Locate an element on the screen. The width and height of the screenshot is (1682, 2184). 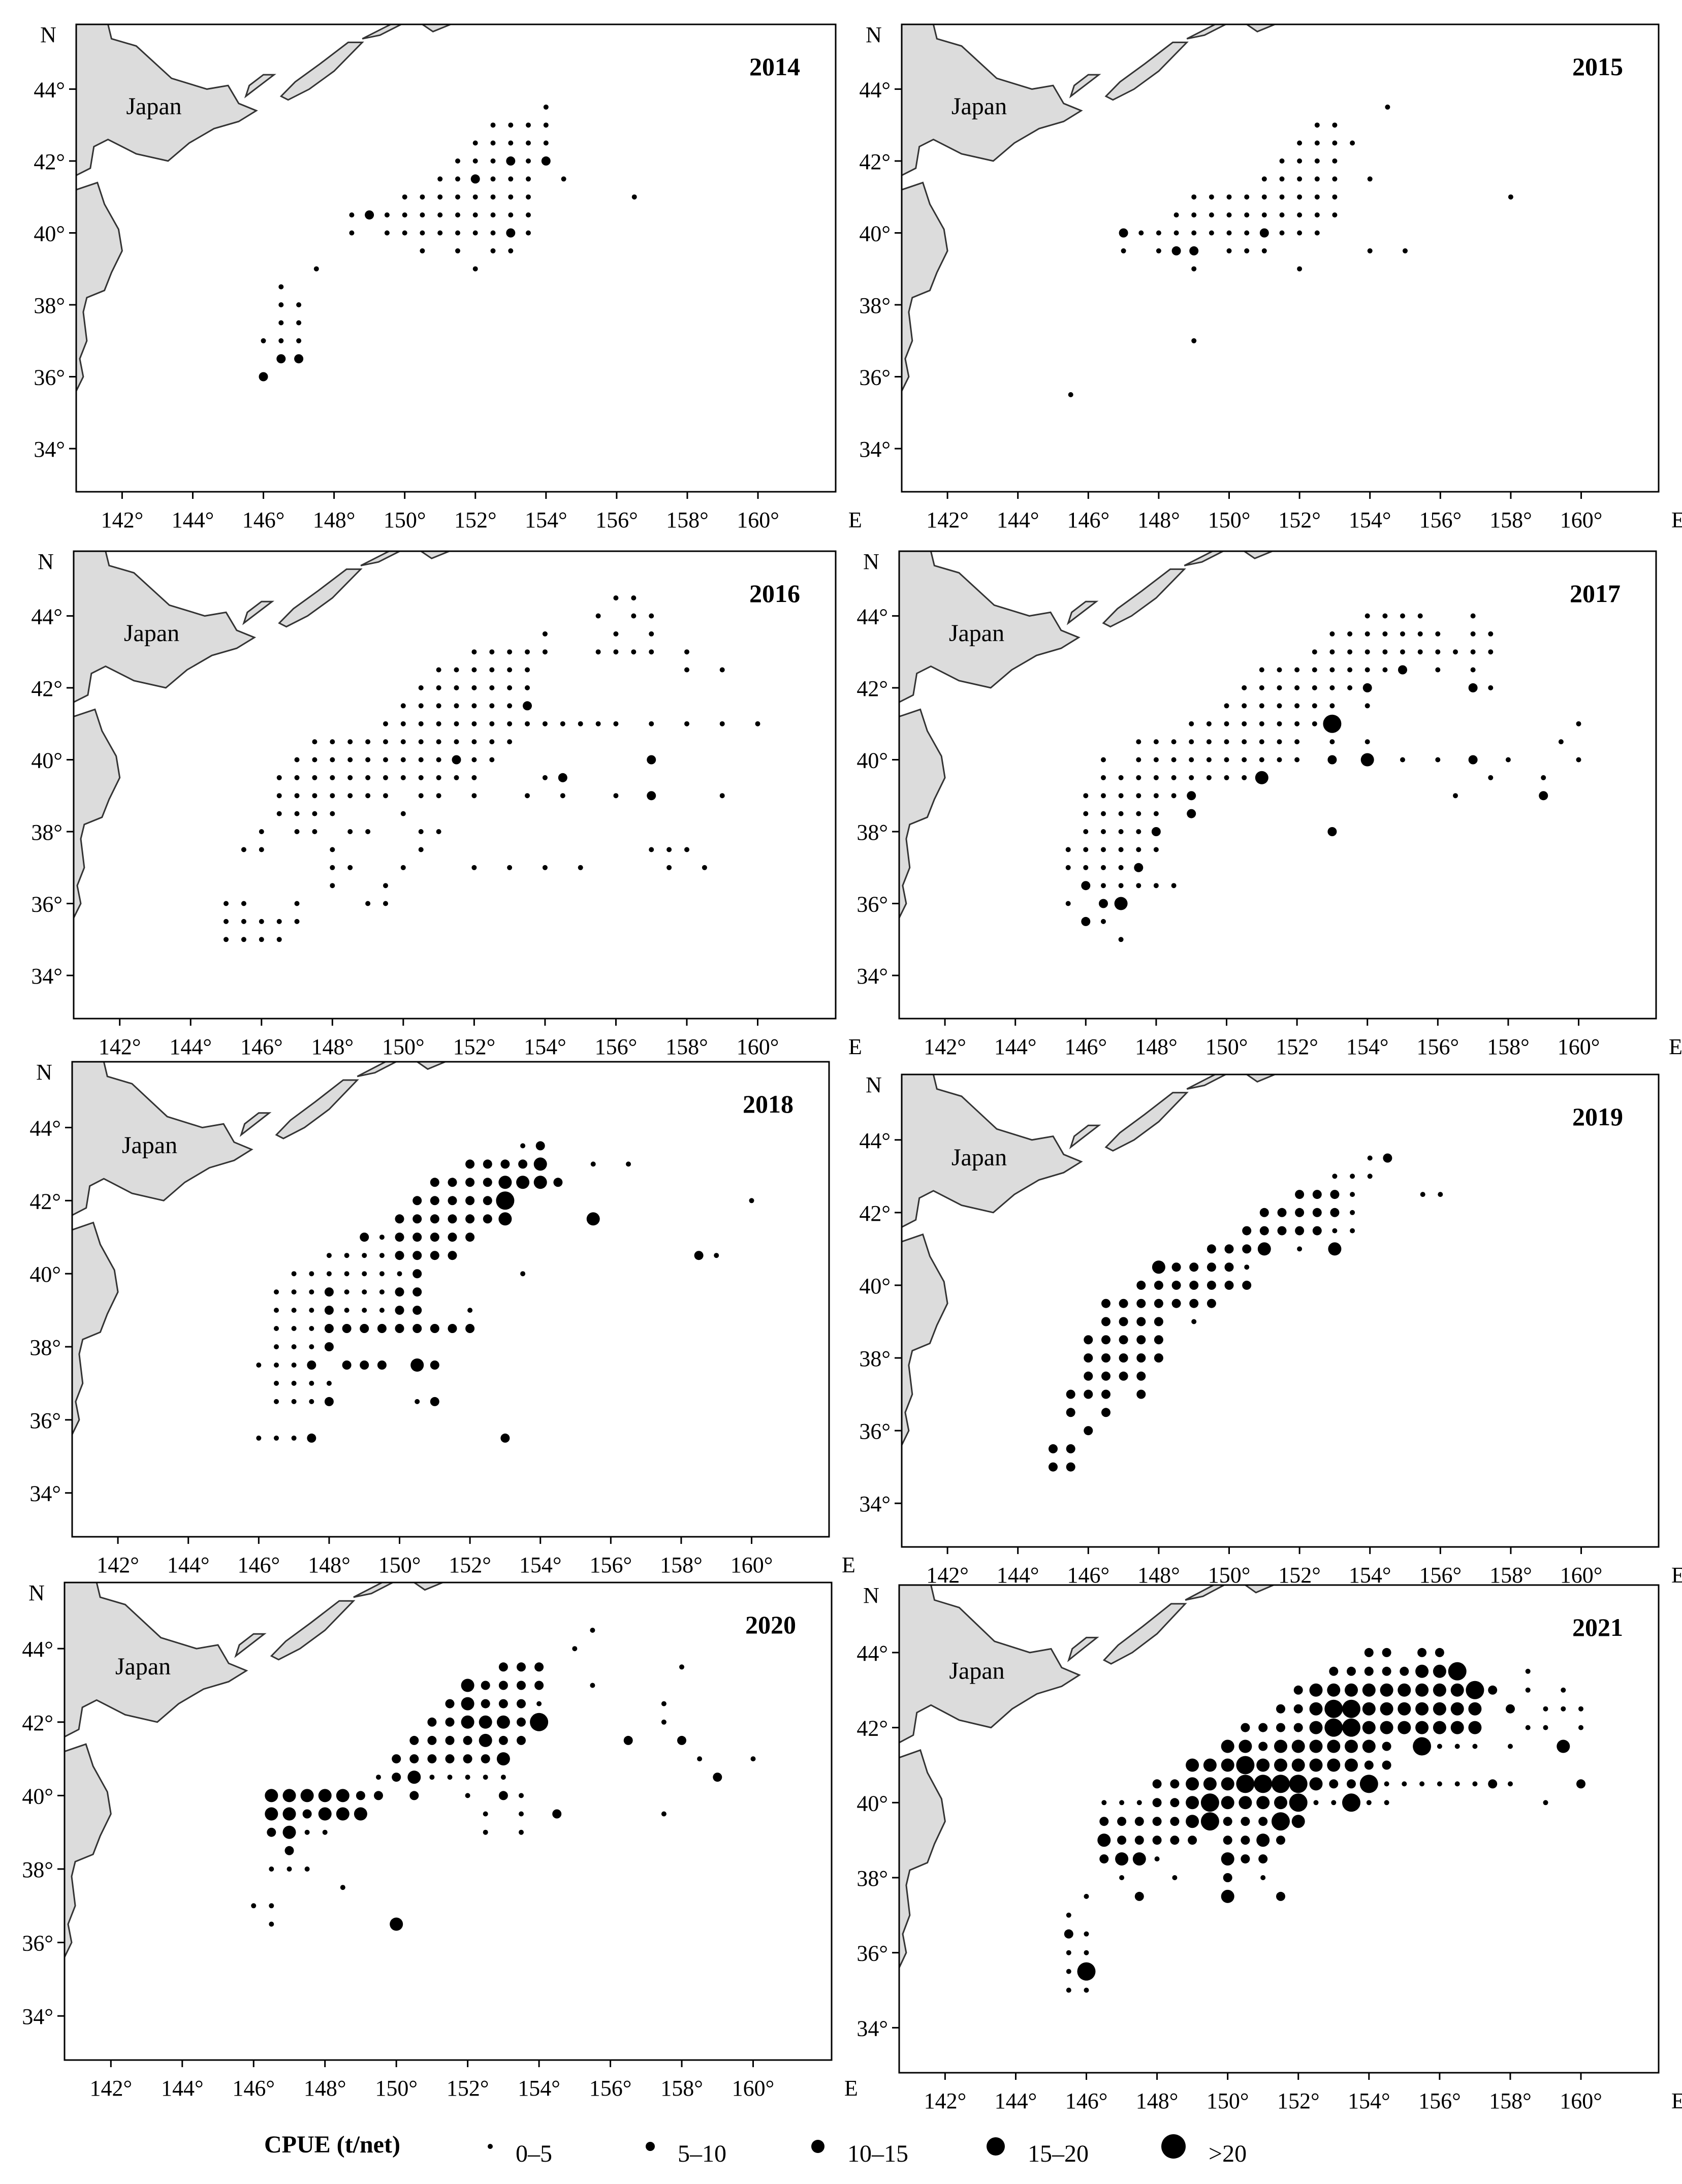
lon-tick-label: 144° is located at coordinates (1018, 1575).